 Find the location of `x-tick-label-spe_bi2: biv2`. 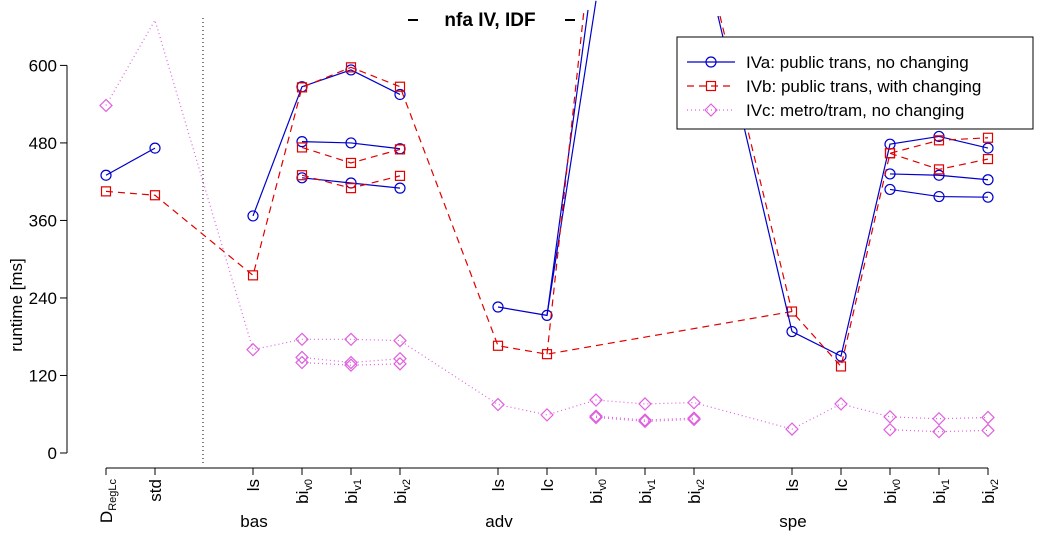

x-tick-label-spe_bi2: biv2 is located at coordinates (990, 491).